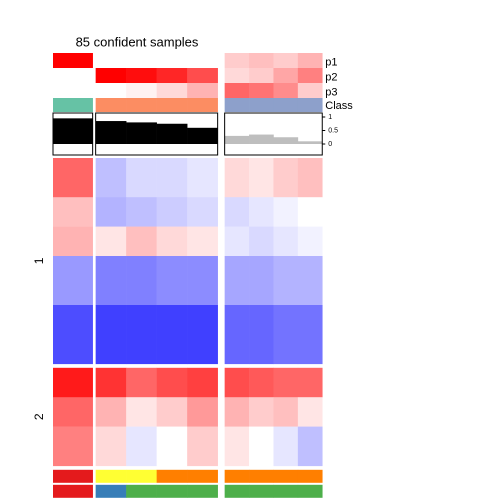 The image size is (504, 504). What do you see at coordinates (330, 117) in the screenshot?
I see `y-tick-label: 1` at bounding box center [330, 117].